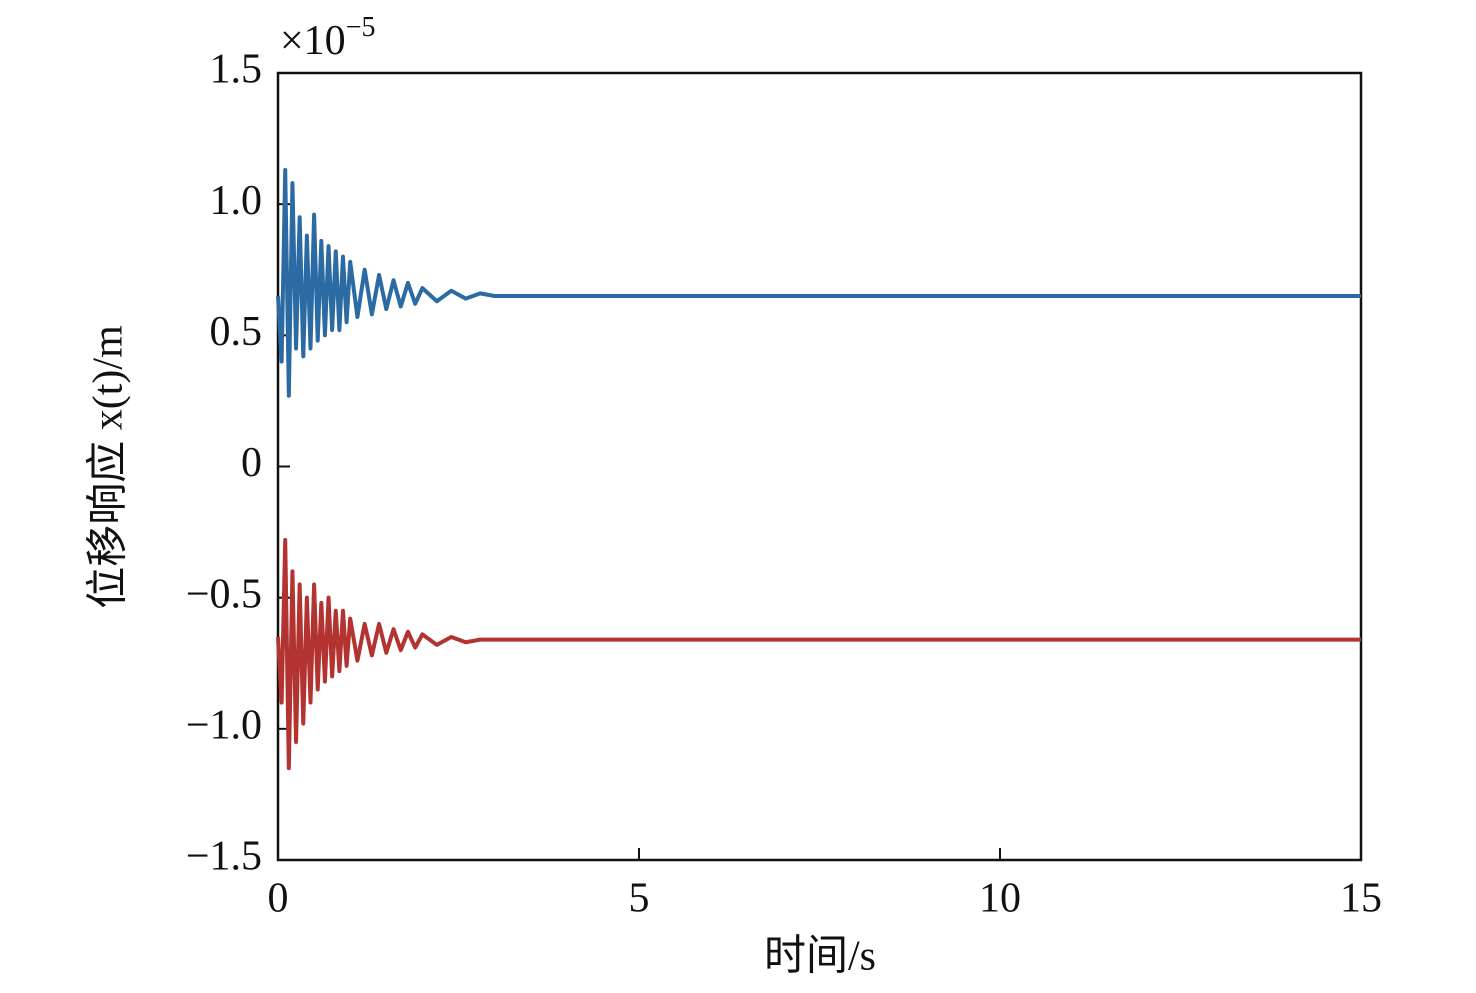 The height and width of the screenshot is (993, 1476). What do you see at coordinates (820, 957) in the screenshot?
I see `x-axis-title: 时间/s` at bounding box center [820, 957].